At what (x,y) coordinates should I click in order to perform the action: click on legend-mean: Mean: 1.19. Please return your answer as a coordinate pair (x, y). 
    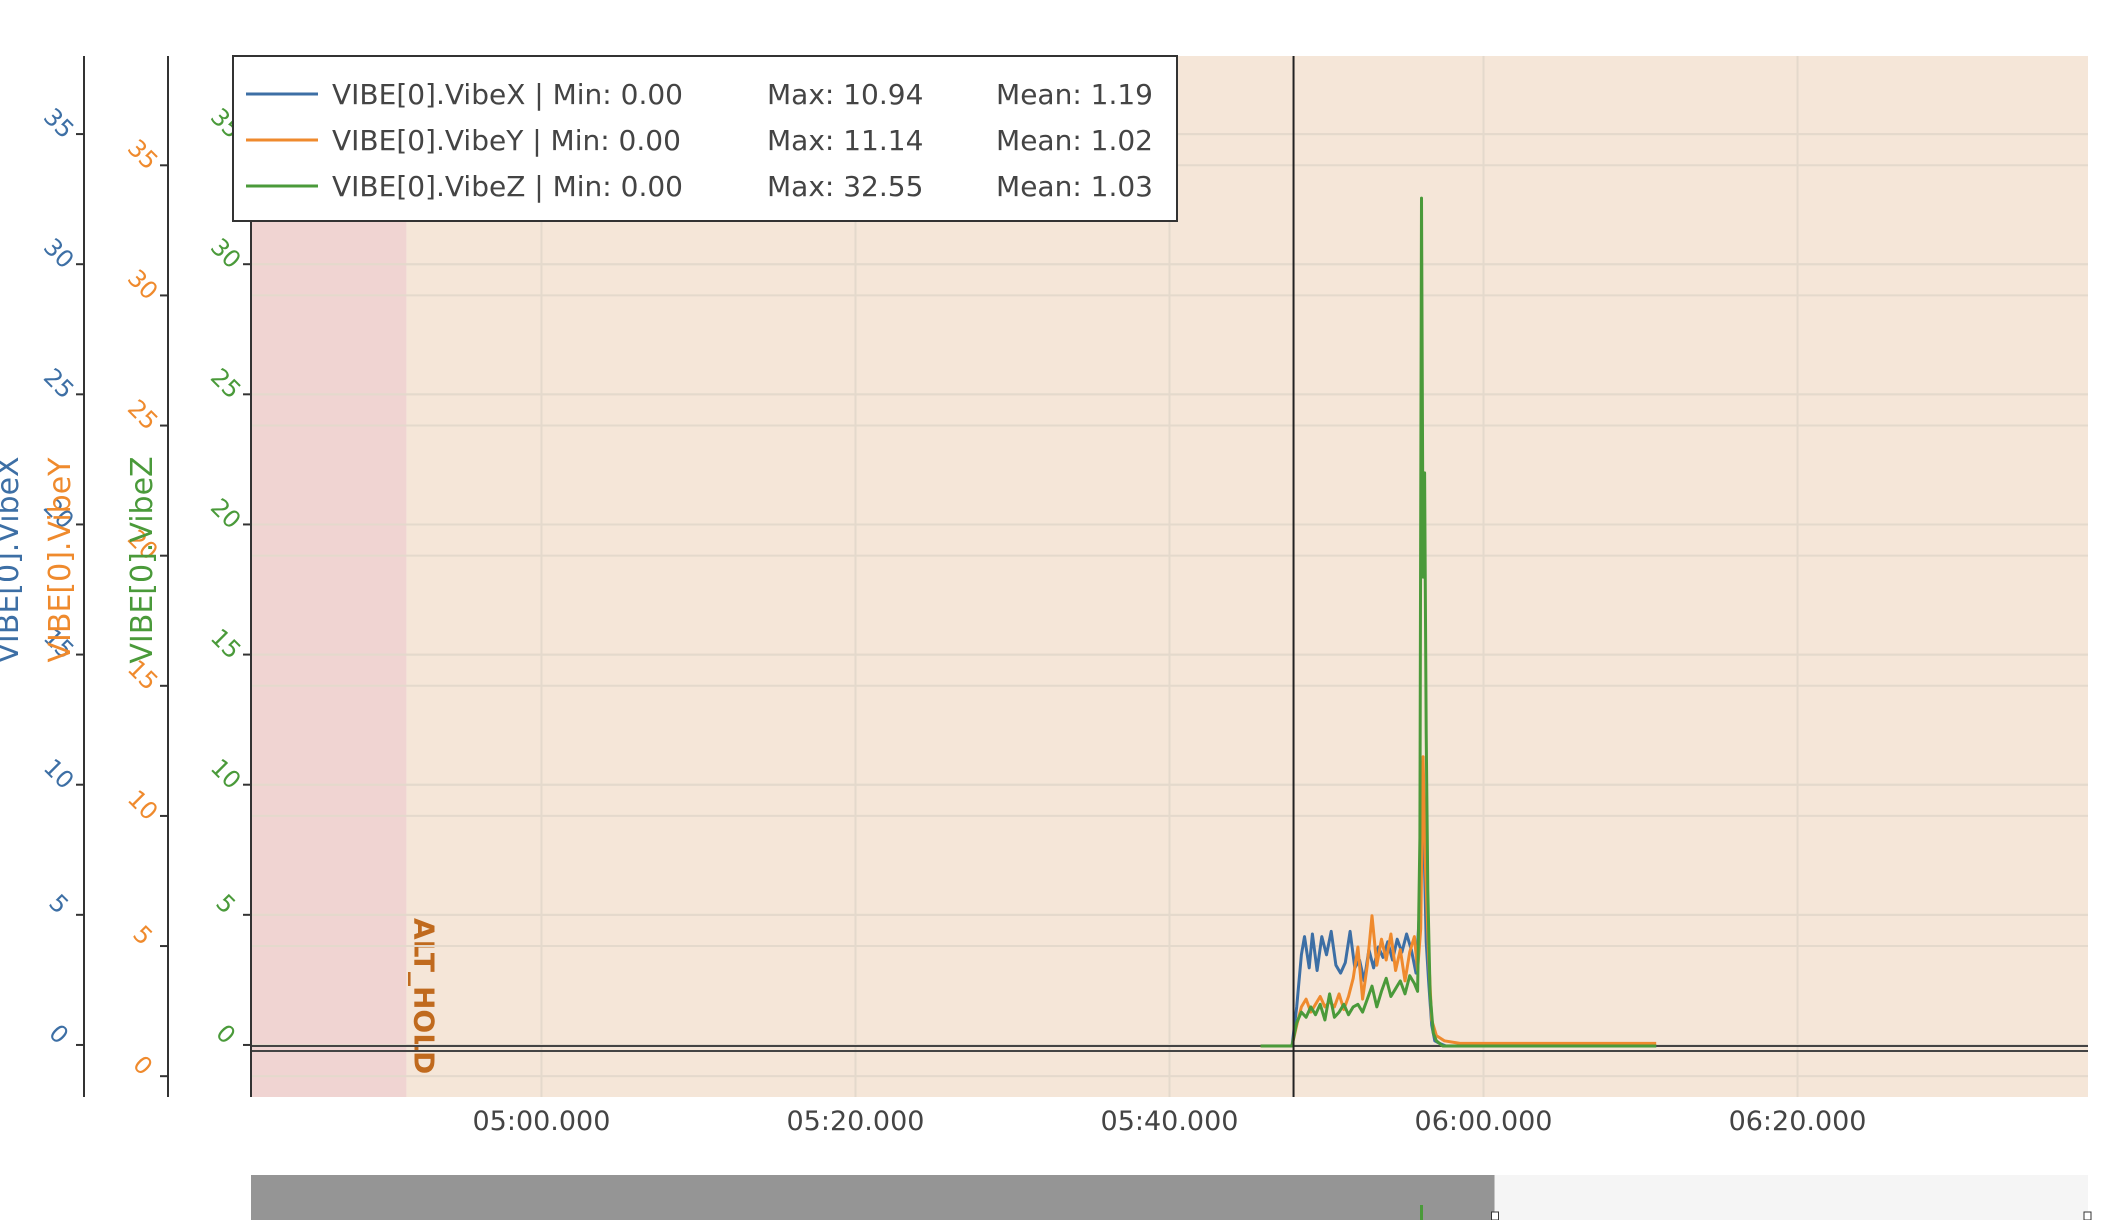
    Looking at the image, I should click on (1074, 94).